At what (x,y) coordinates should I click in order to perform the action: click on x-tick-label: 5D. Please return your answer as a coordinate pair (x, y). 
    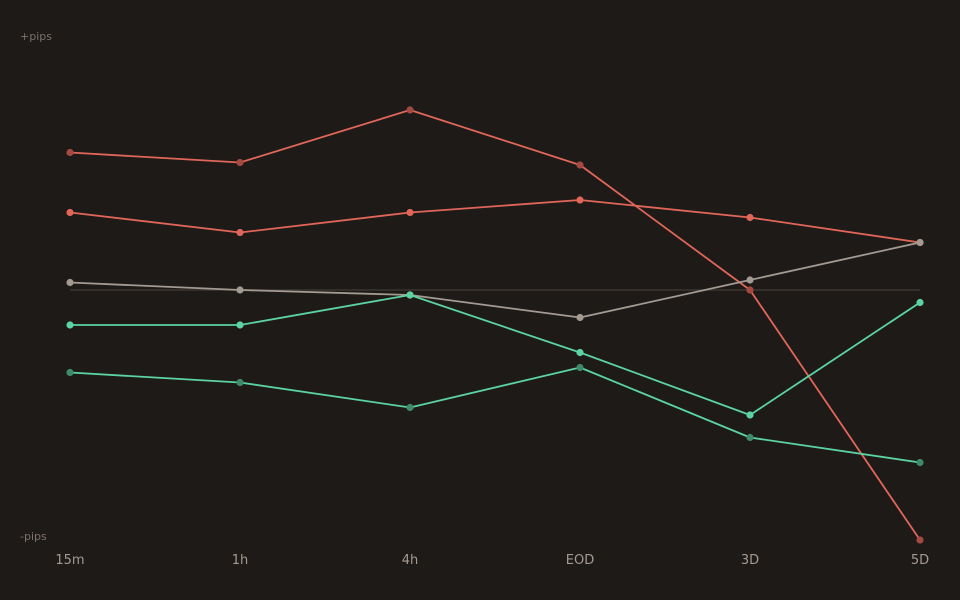
    Looking at the image, I should click on (920, 560).